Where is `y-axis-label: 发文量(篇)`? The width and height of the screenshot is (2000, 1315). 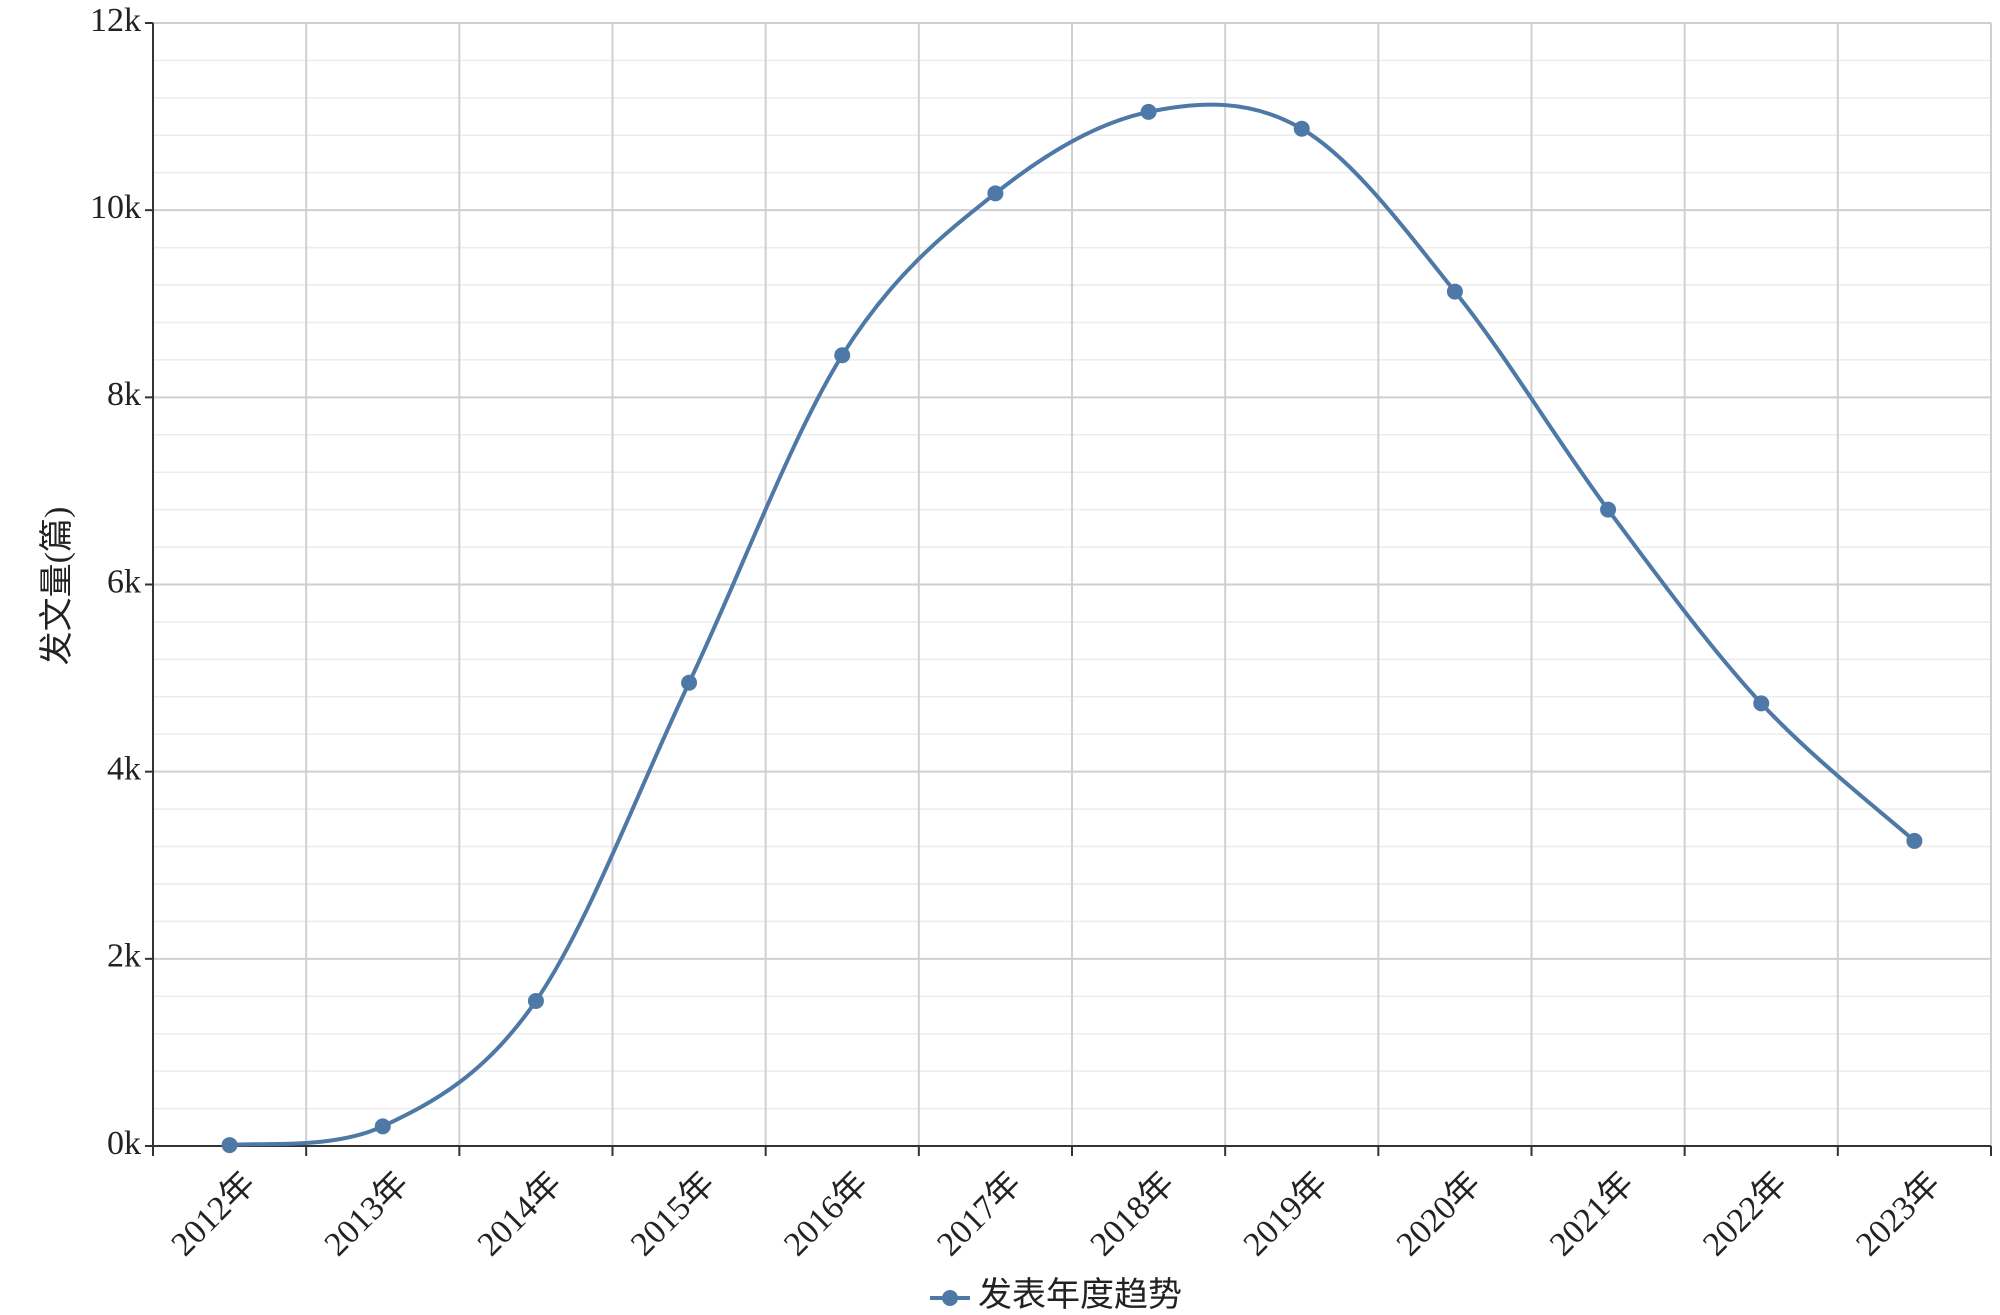
y-axis-label: 发文量(篇) is located at coordinates (57, 586).